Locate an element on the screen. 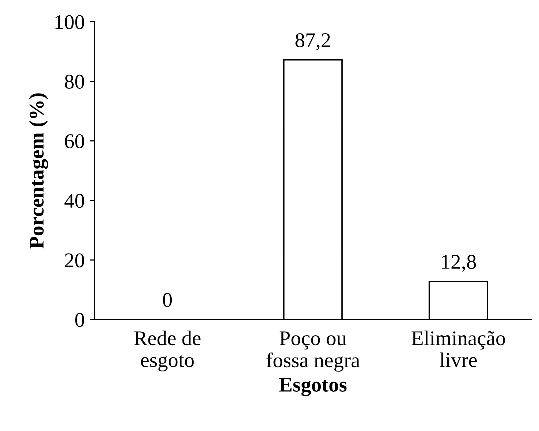 Image resolution: width=539 pixels, height=431 pixels. data-label: 0 is located at coordinates (167, 300).